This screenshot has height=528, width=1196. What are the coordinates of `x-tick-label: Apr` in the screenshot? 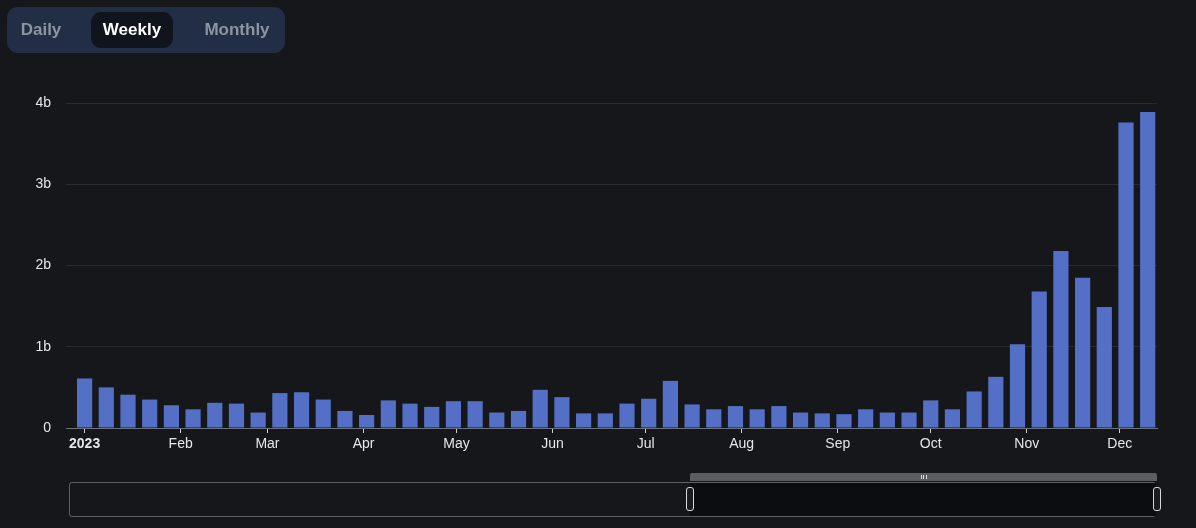 It's located at (363, 443).